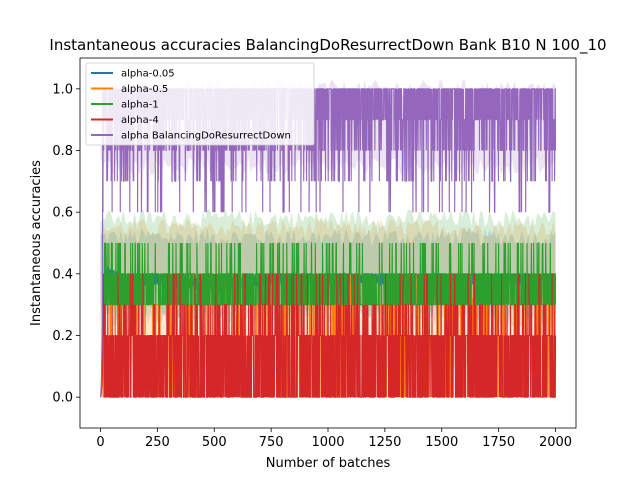 The height and width of the screenshot is (480, 640). I want to click on y-axis-ticks: 0.0 0.2 0.4 0.6 0.8 1.0, so click(66, 244).